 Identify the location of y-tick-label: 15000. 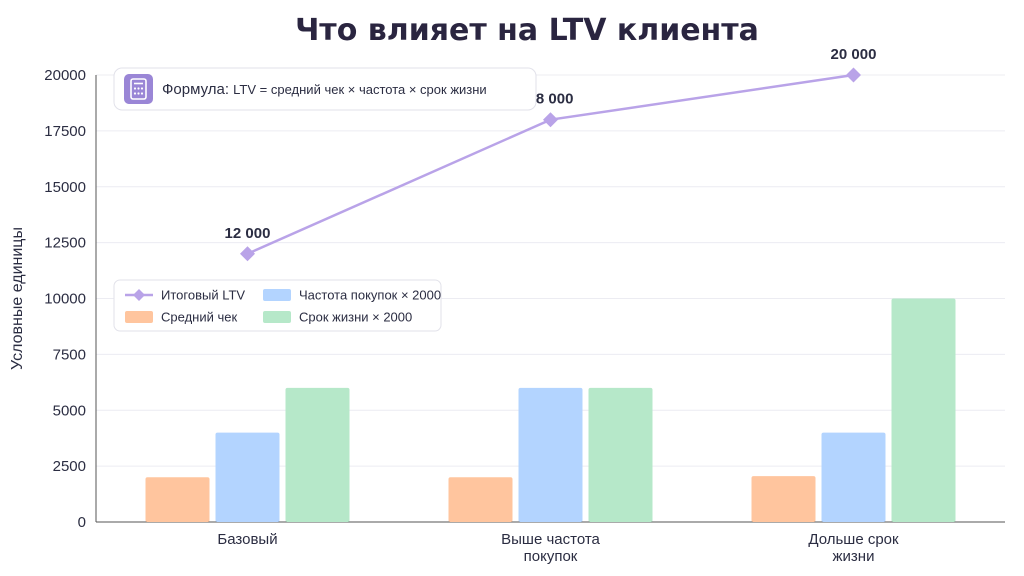
(65, 187).